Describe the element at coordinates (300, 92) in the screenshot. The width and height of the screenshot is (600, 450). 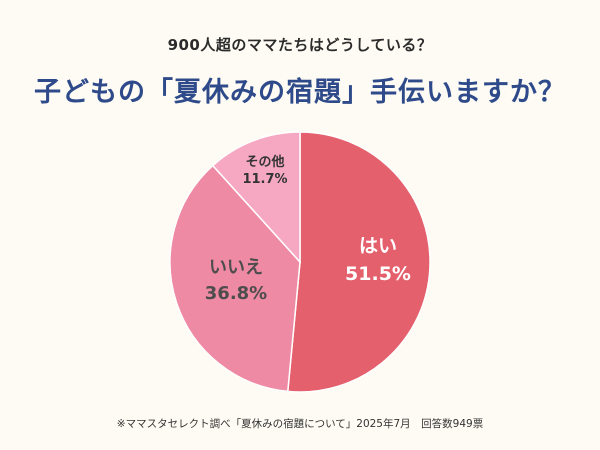
I see `chart-title: 子どもの「夏休みの宿題」手伝いますか？` at that location.